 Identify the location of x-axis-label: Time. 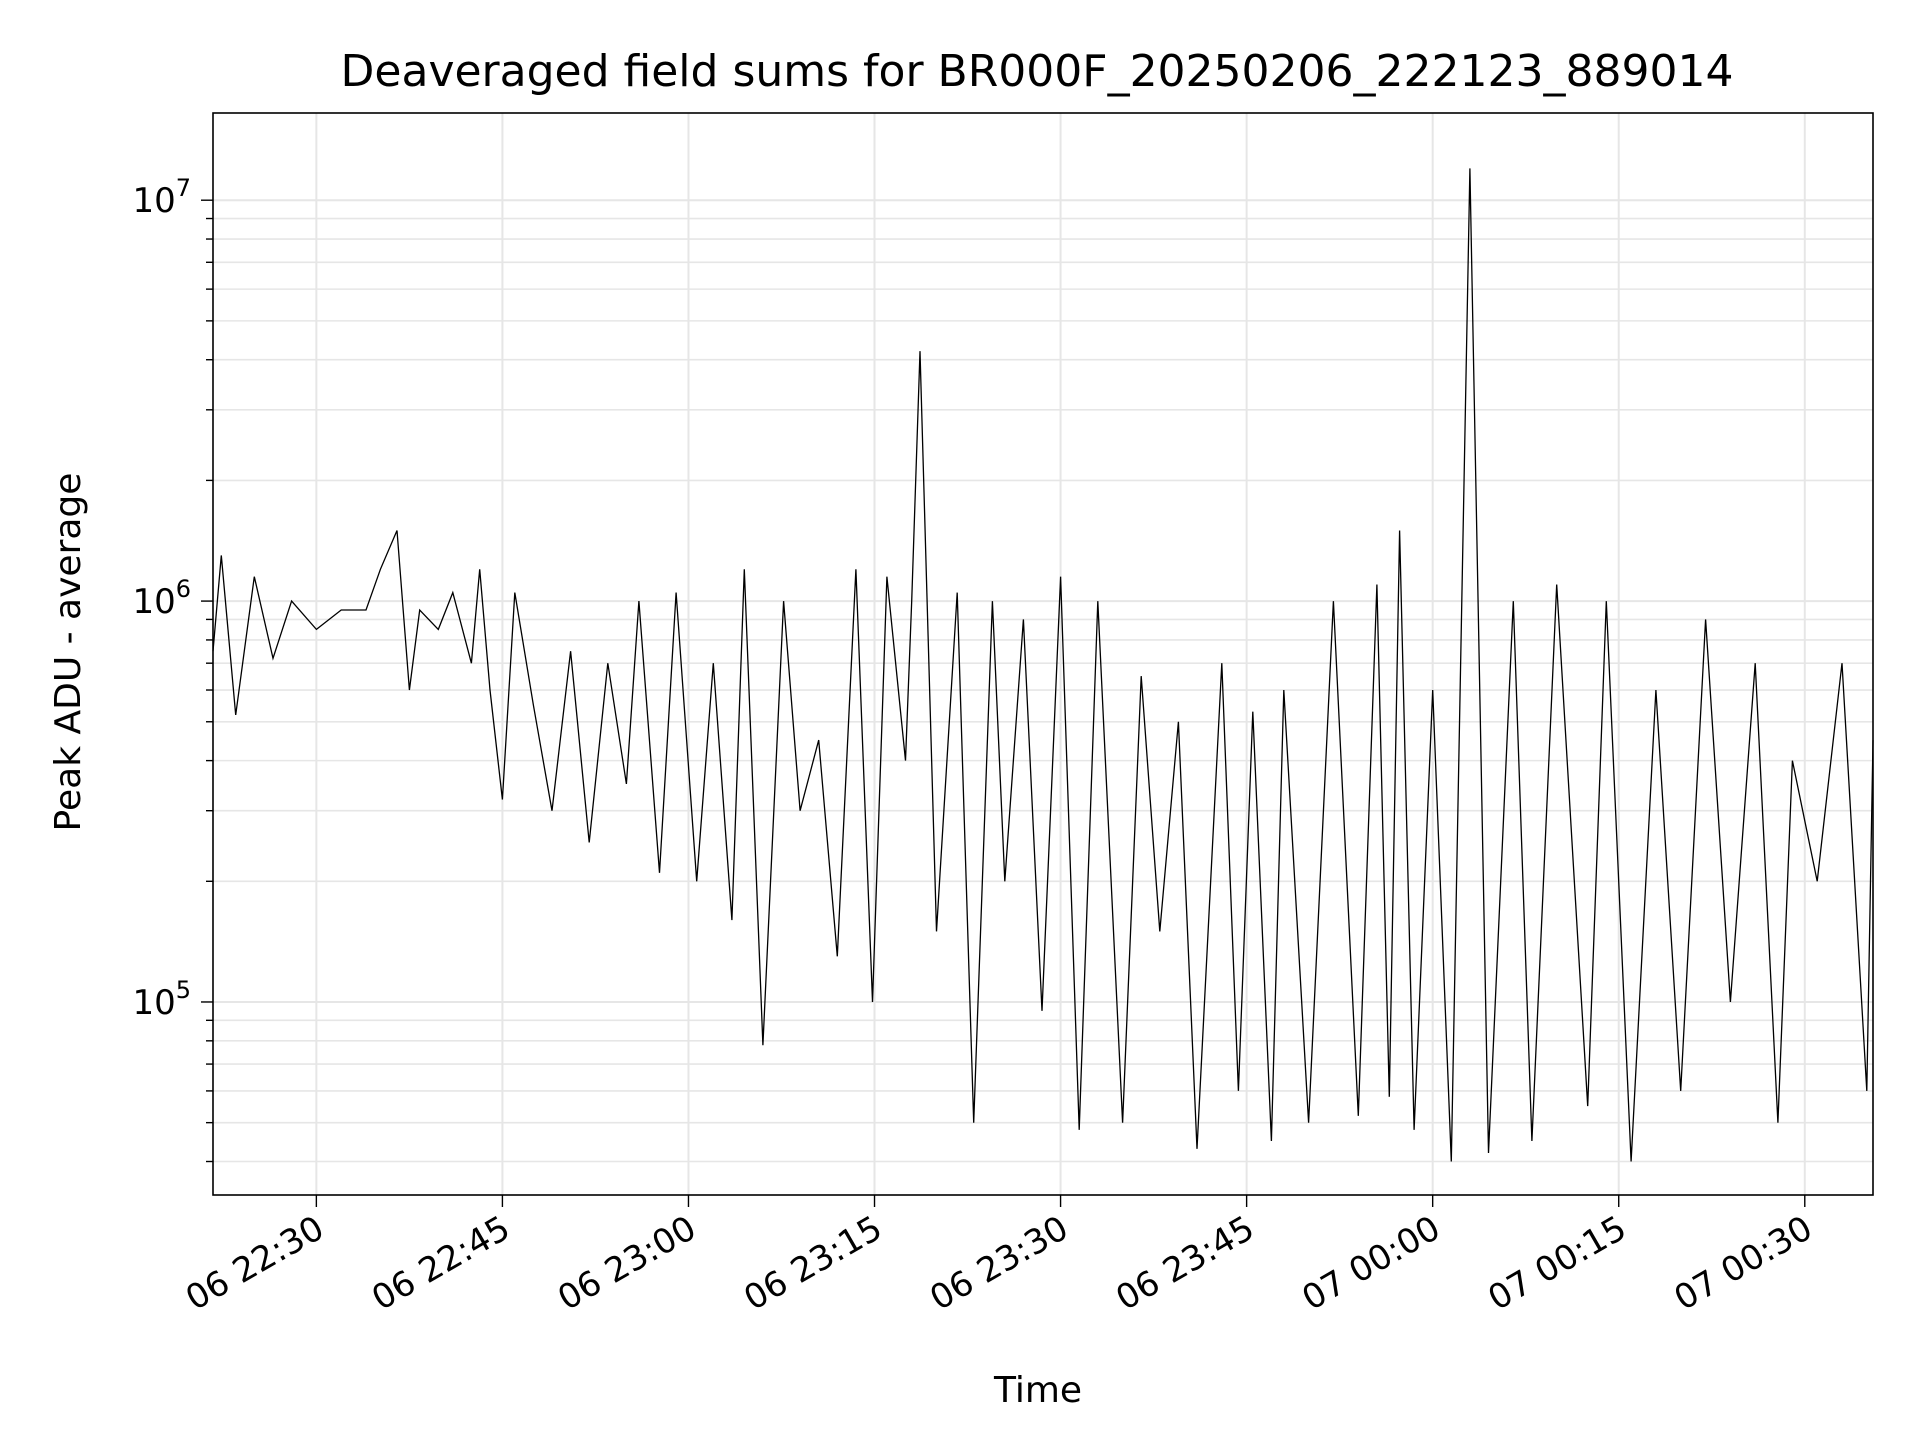
(1037, 1390).